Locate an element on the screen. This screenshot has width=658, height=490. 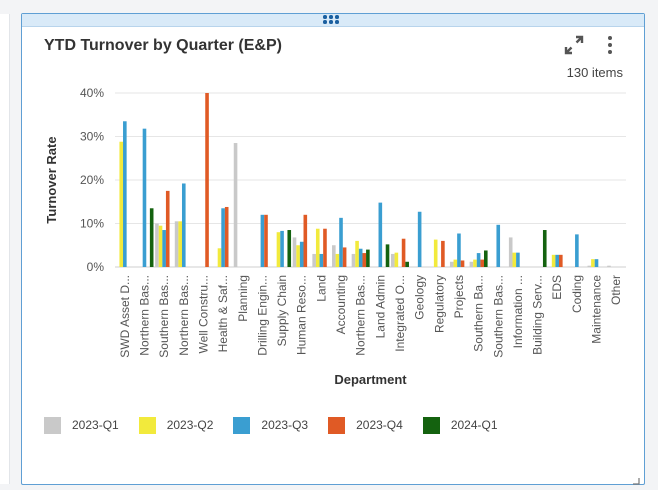
y-tick-label: 20% is located at coordinates (92, 180).